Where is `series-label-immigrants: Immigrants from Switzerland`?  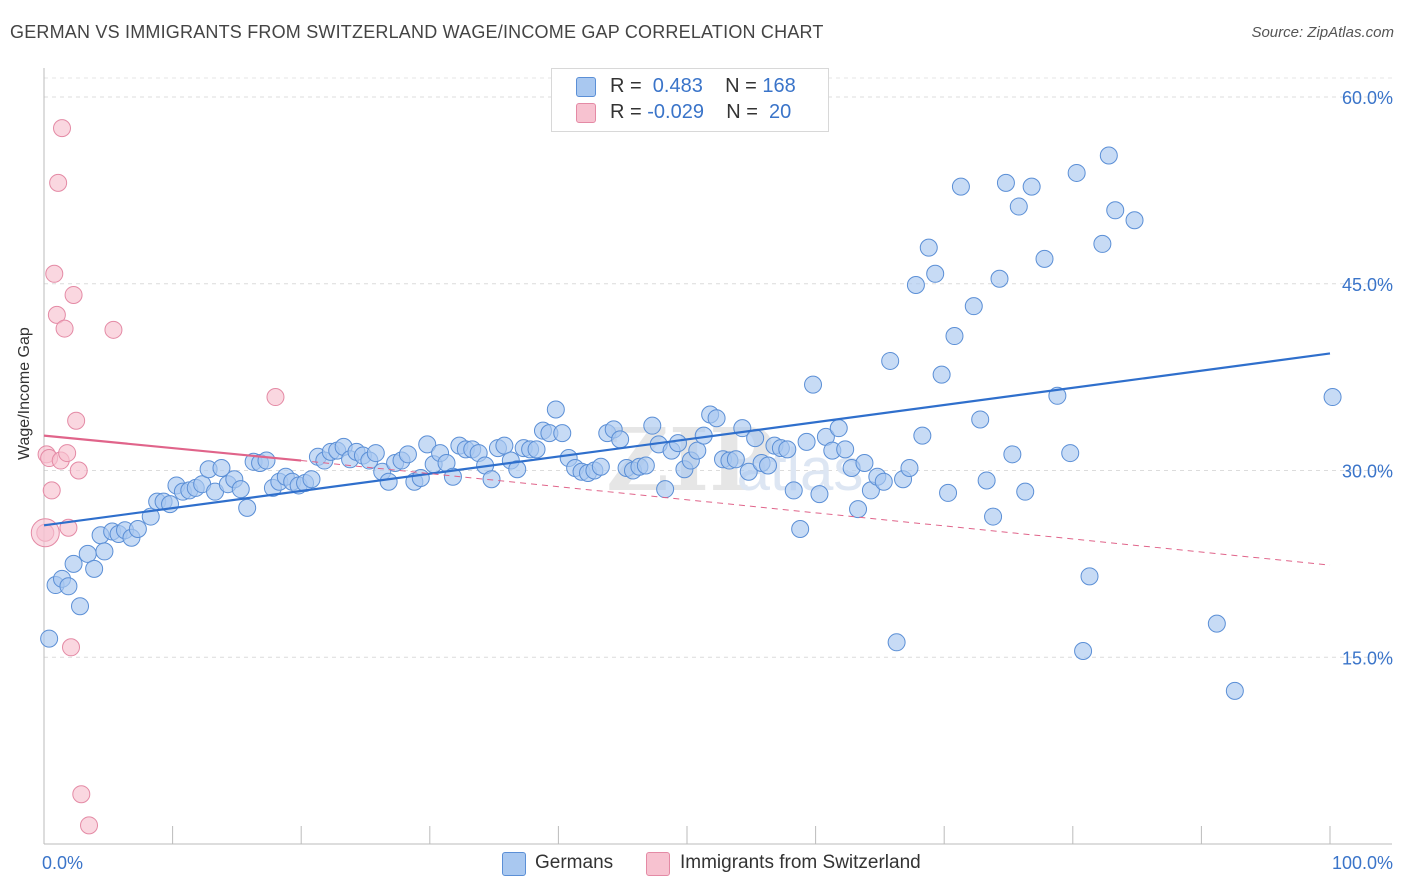
series-label-immigrants: Immigrants from Switzerland is located at coordinates (800, 862).